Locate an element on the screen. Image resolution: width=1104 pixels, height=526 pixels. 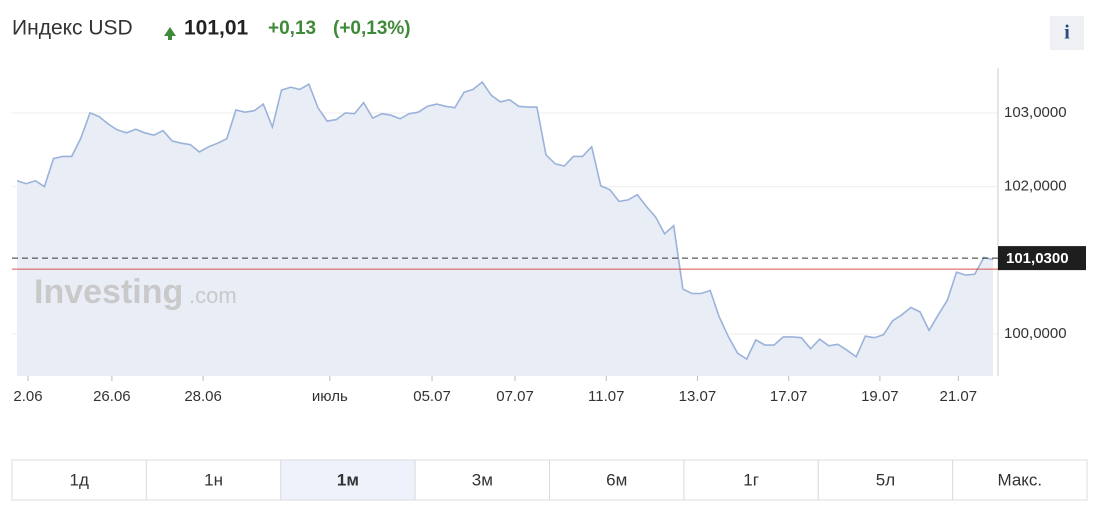
title: Индекс USD is located at coordinates (72, 28).